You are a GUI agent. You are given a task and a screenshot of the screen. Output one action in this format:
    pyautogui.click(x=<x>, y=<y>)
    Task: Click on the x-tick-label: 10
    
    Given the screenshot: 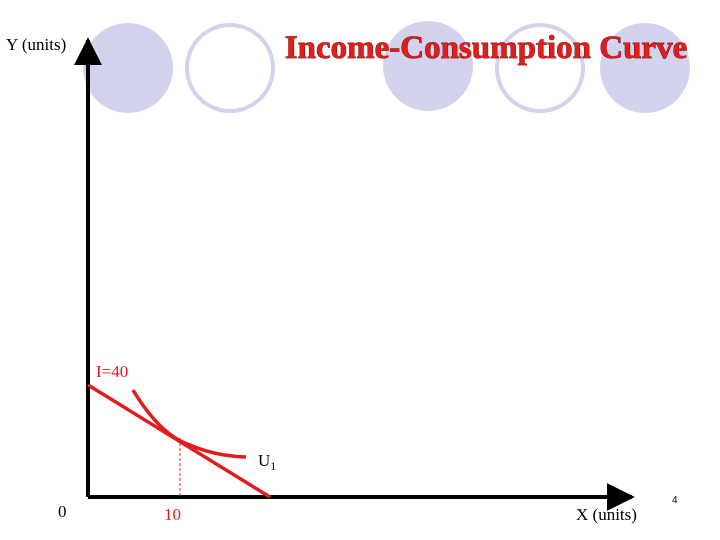 What is the action you would take?
    pyautogui.click(x=172, y=514)
    